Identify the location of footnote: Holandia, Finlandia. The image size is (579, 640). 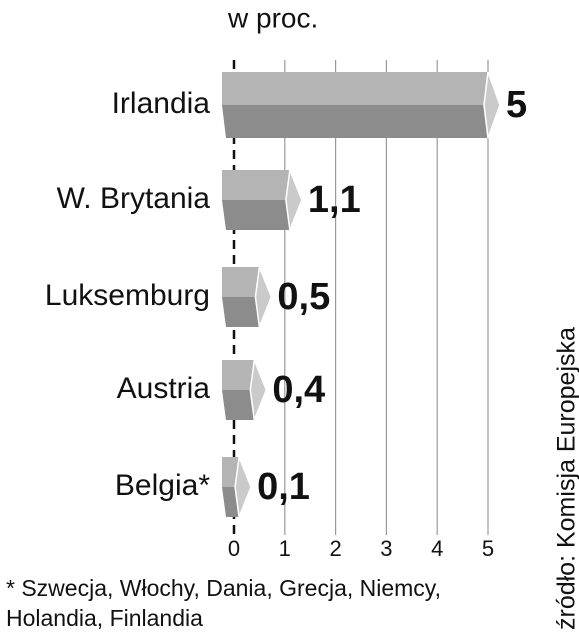
(104, 618).